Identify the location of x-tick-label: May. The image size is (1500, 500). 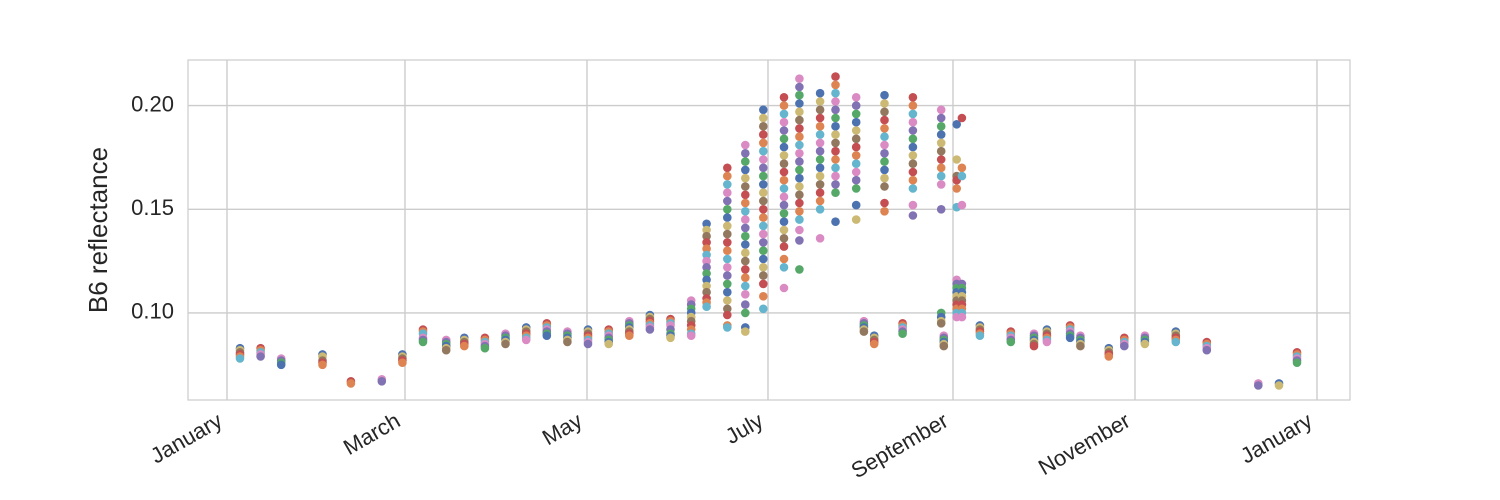
(562, 429).